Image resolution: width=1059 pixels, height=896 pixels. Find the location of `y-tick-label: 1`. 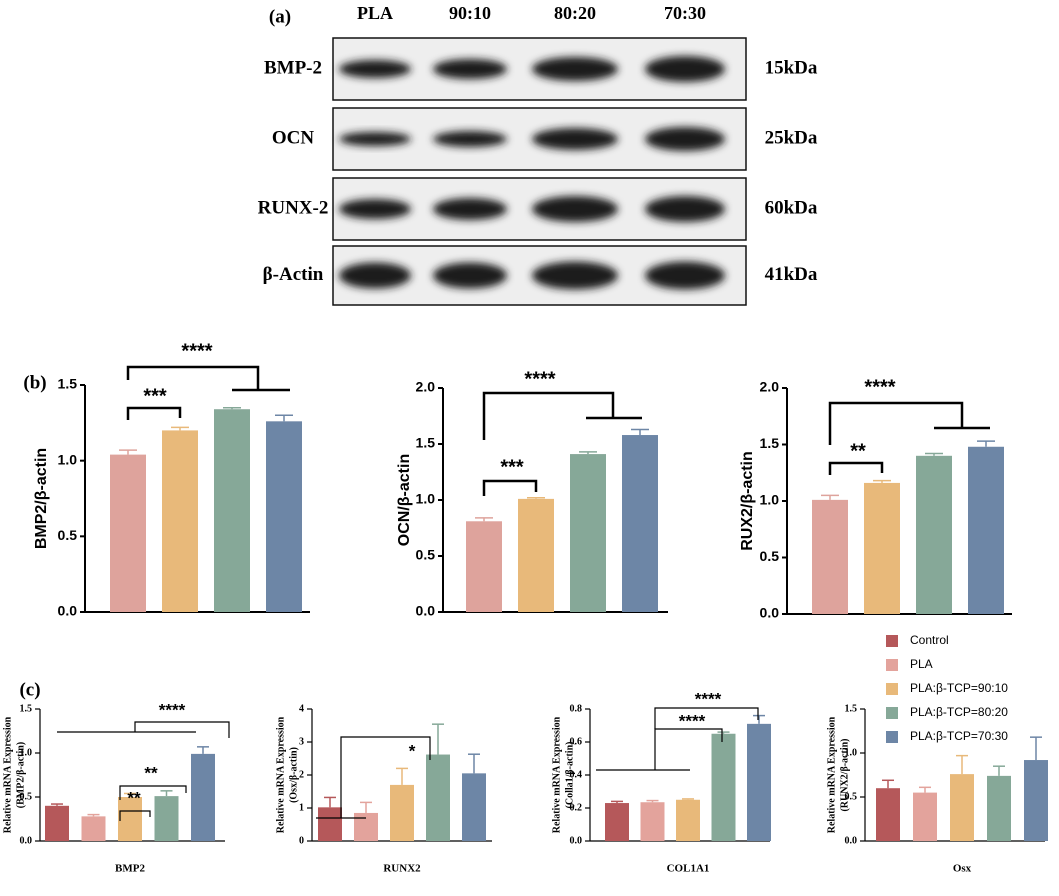

y-tick-label: 1 is located at coordinates (301, 807).